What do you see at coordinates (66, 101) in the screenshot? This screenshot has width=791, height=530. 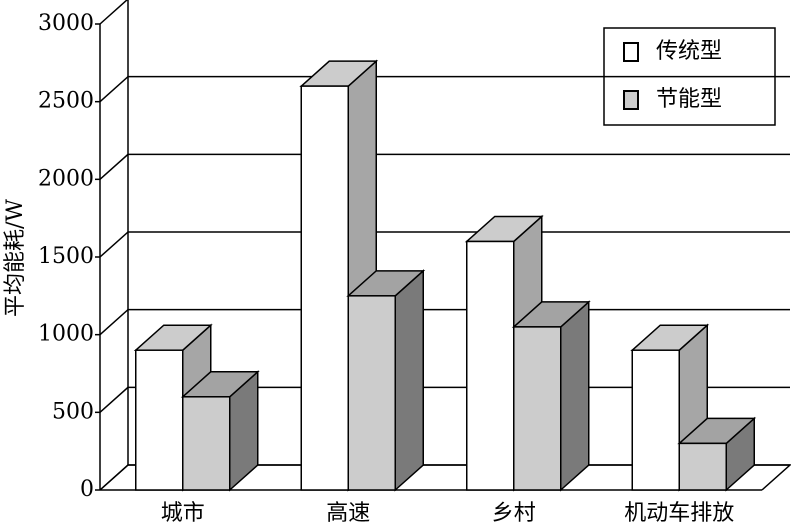 I see `y-tick-label: 2500` at bounding box center [66, 101].